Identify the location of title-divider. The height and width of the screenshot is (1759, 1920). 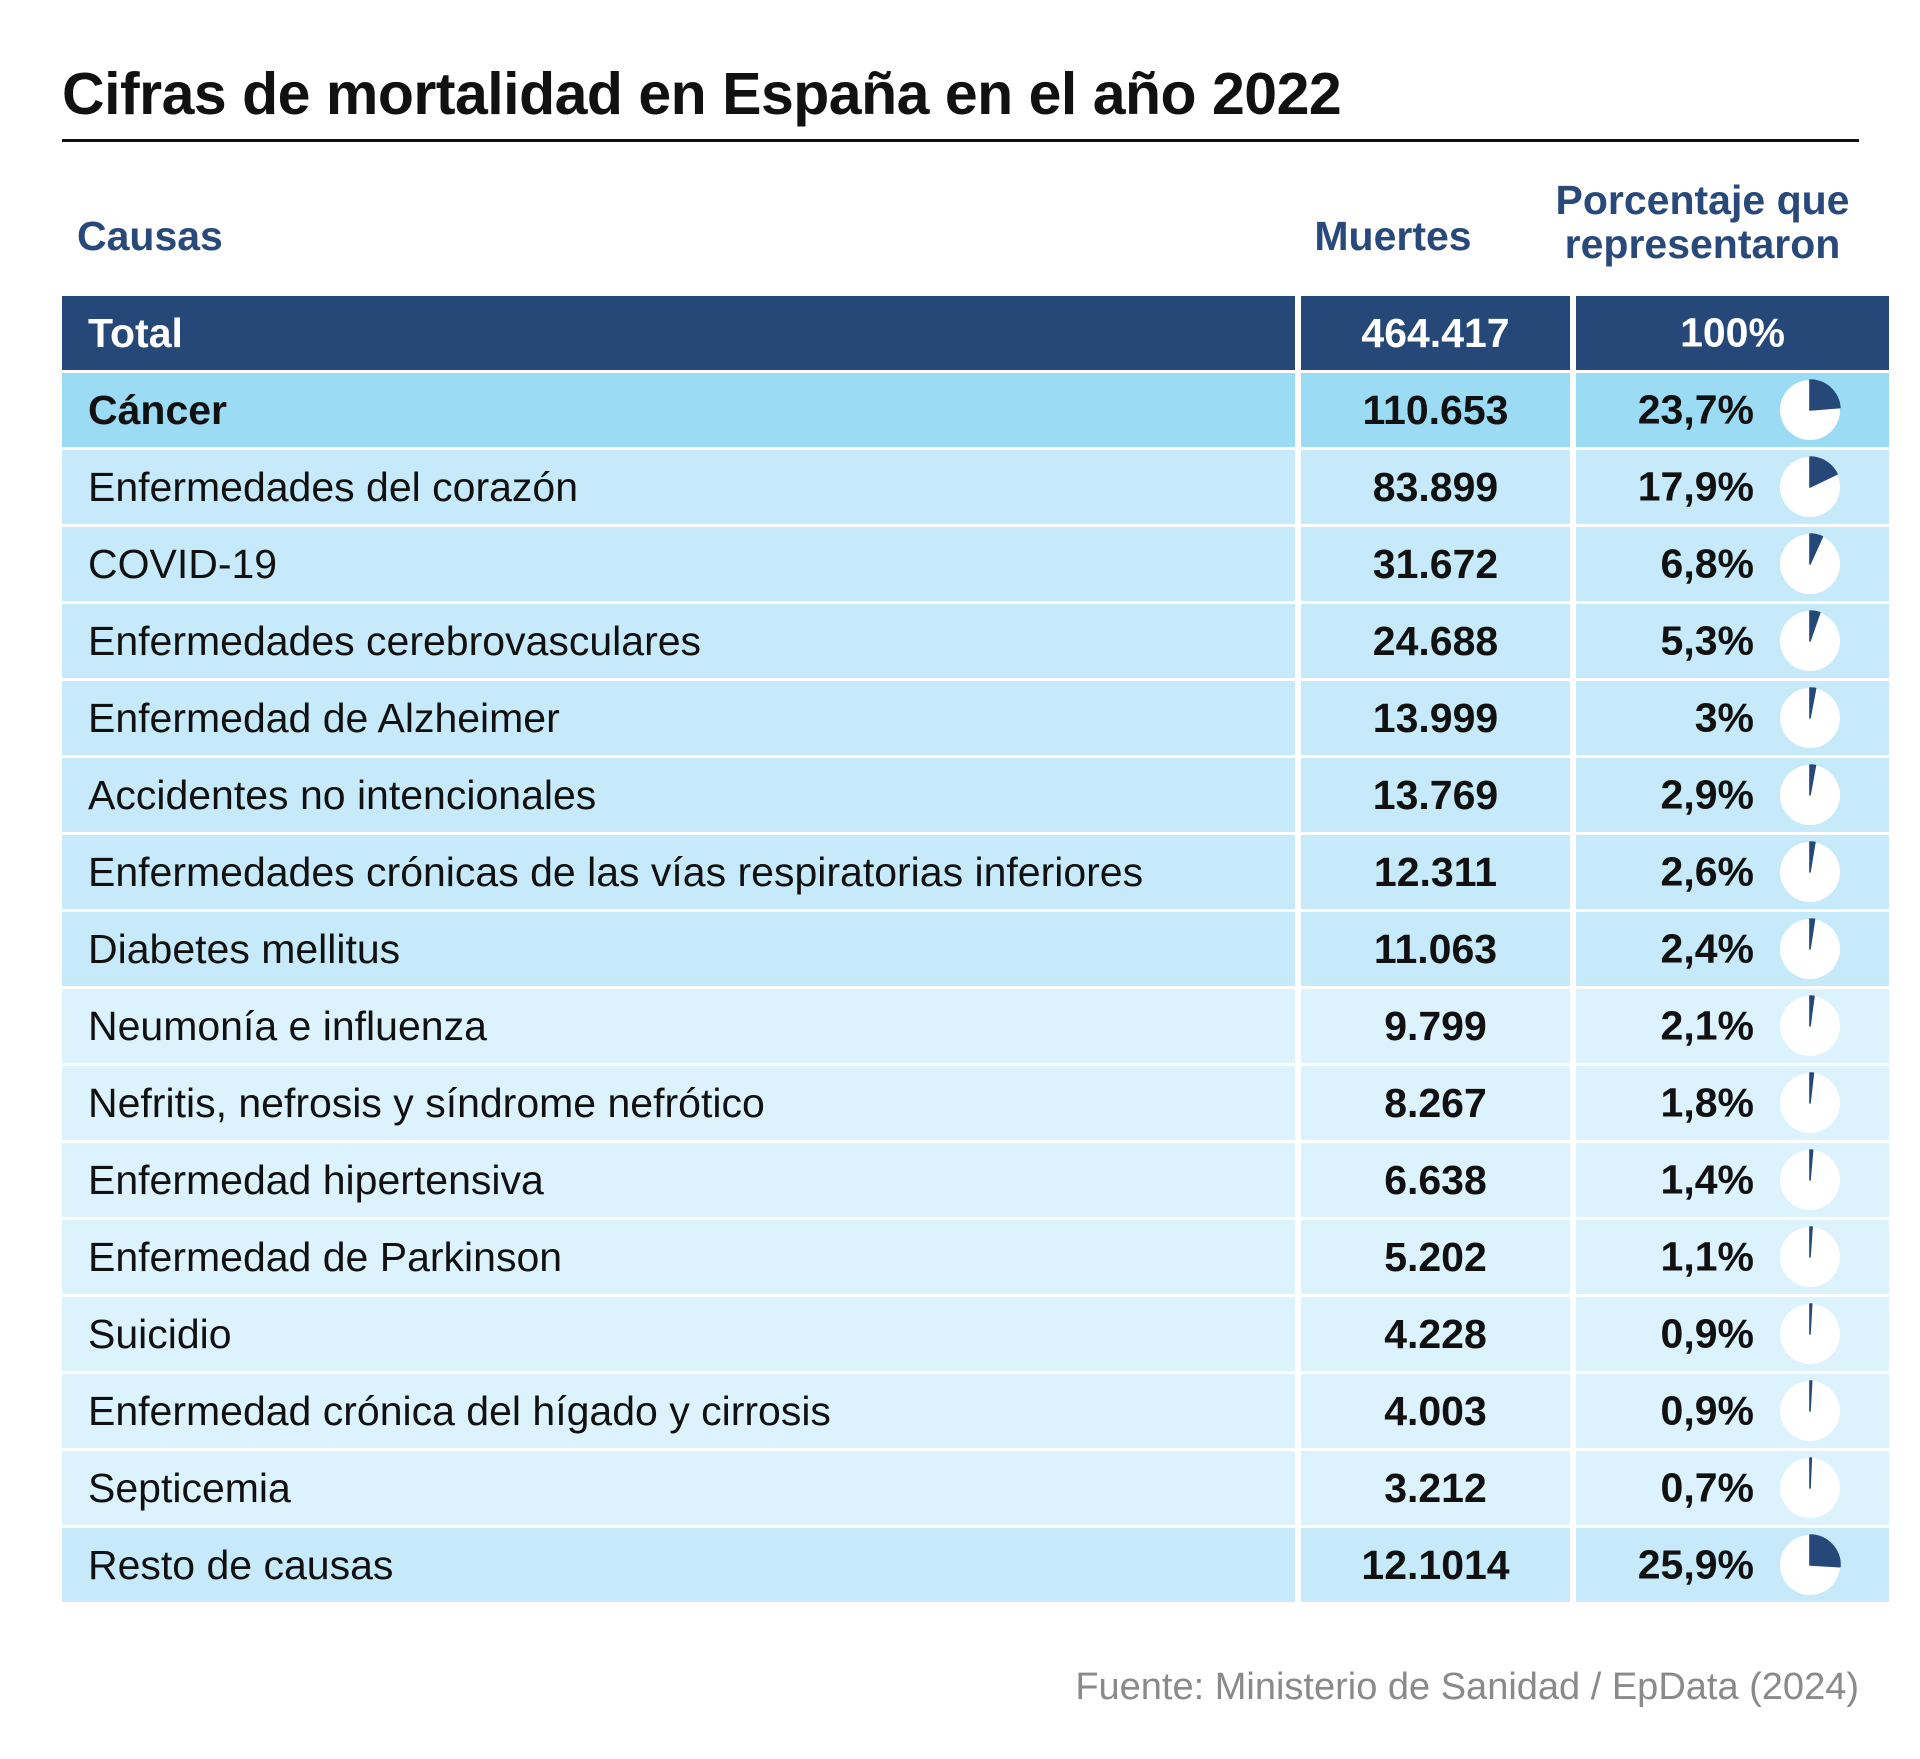
(960, 140).